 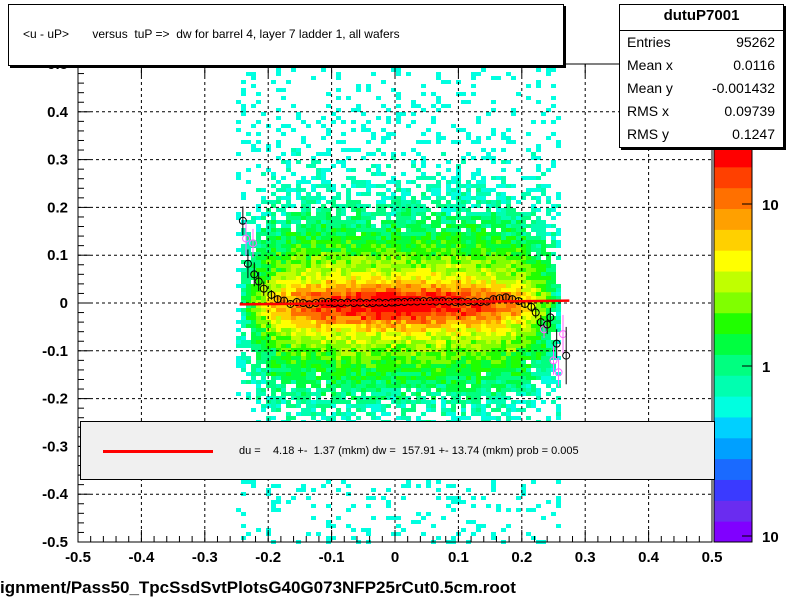 I want to click on stats-row-entries: Entries 95262, so click(x=701, y=44).